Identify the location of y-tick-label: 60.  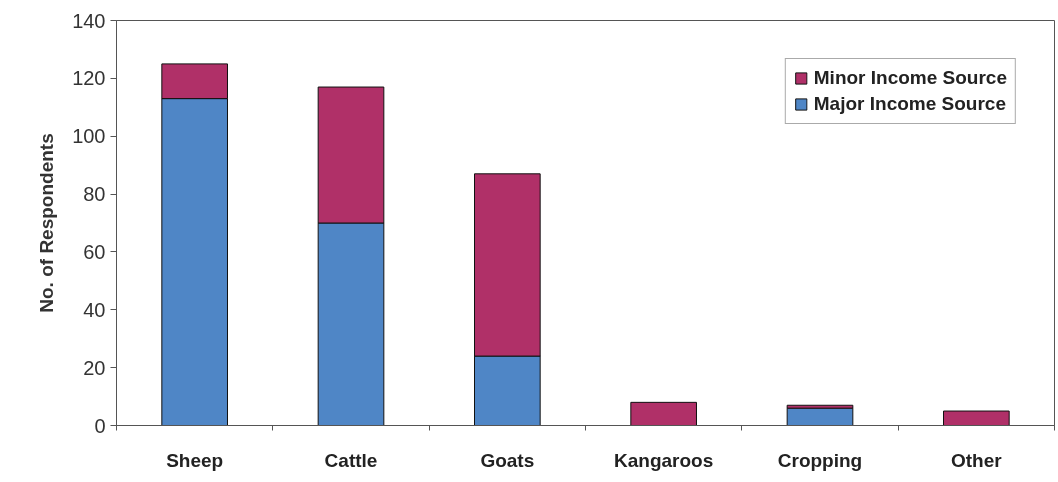
(94, 251).